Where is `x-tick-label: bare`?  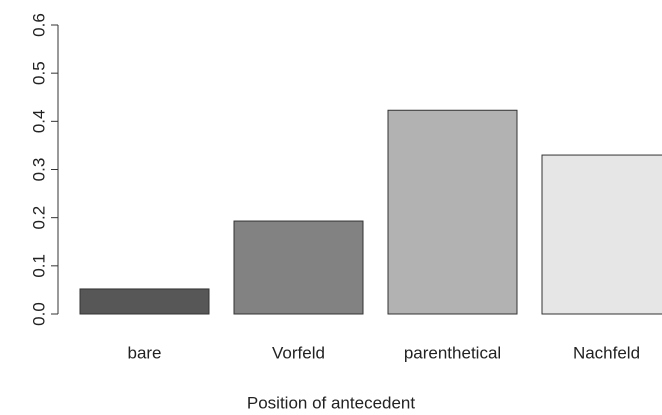 x-tick-label: bare is located at coordinates (144, 352).